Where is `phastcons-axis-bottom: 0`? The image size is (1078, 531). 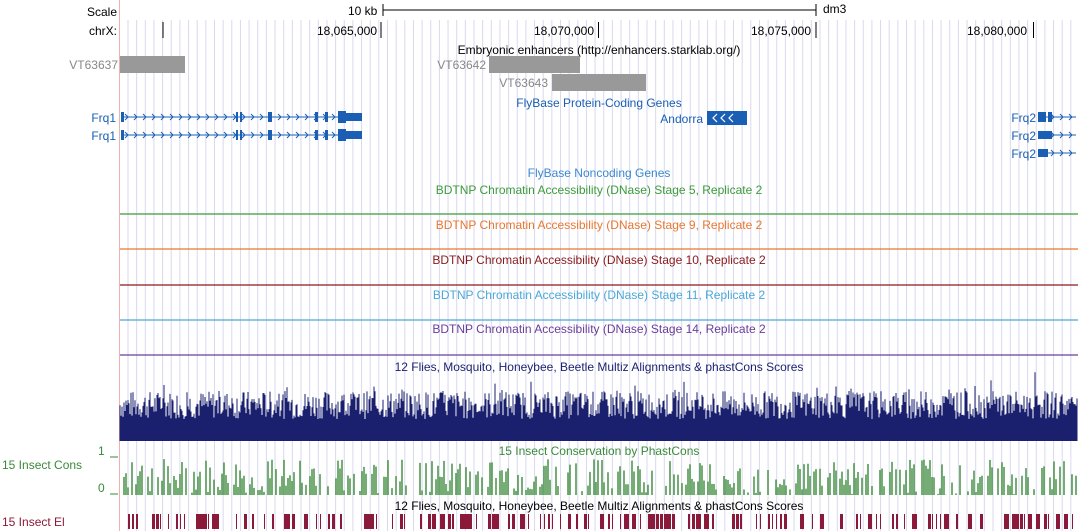
phastcons-axis-bottom: 0 is located at coordinates (101, 488).